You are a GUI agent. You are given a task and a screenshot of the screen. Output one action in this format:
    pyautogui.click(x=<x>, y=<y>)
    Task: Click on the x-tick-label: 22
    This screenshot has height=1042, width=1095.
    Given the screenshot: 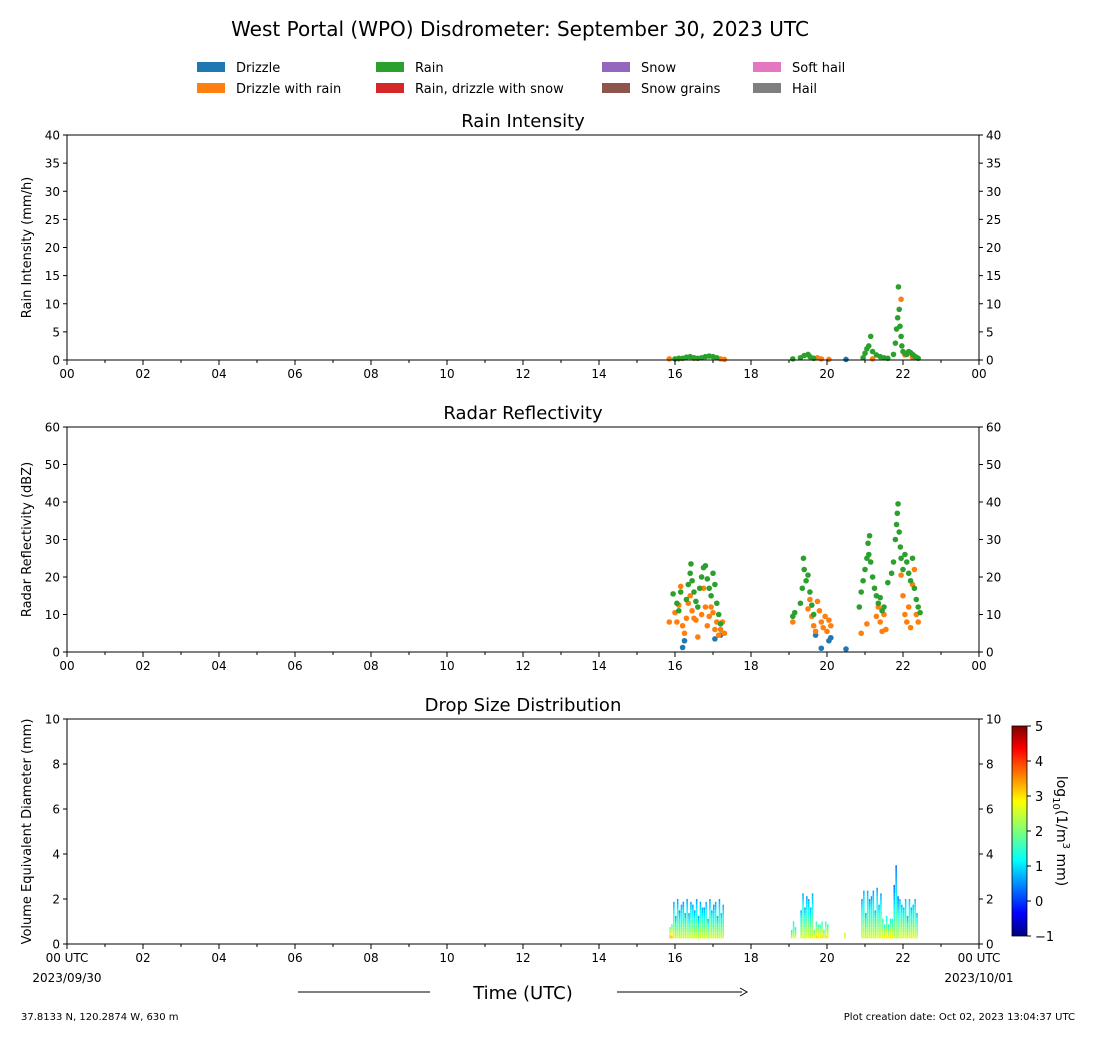 What is the action you would take?
    pyautogui.click(x=902, y=958)
    